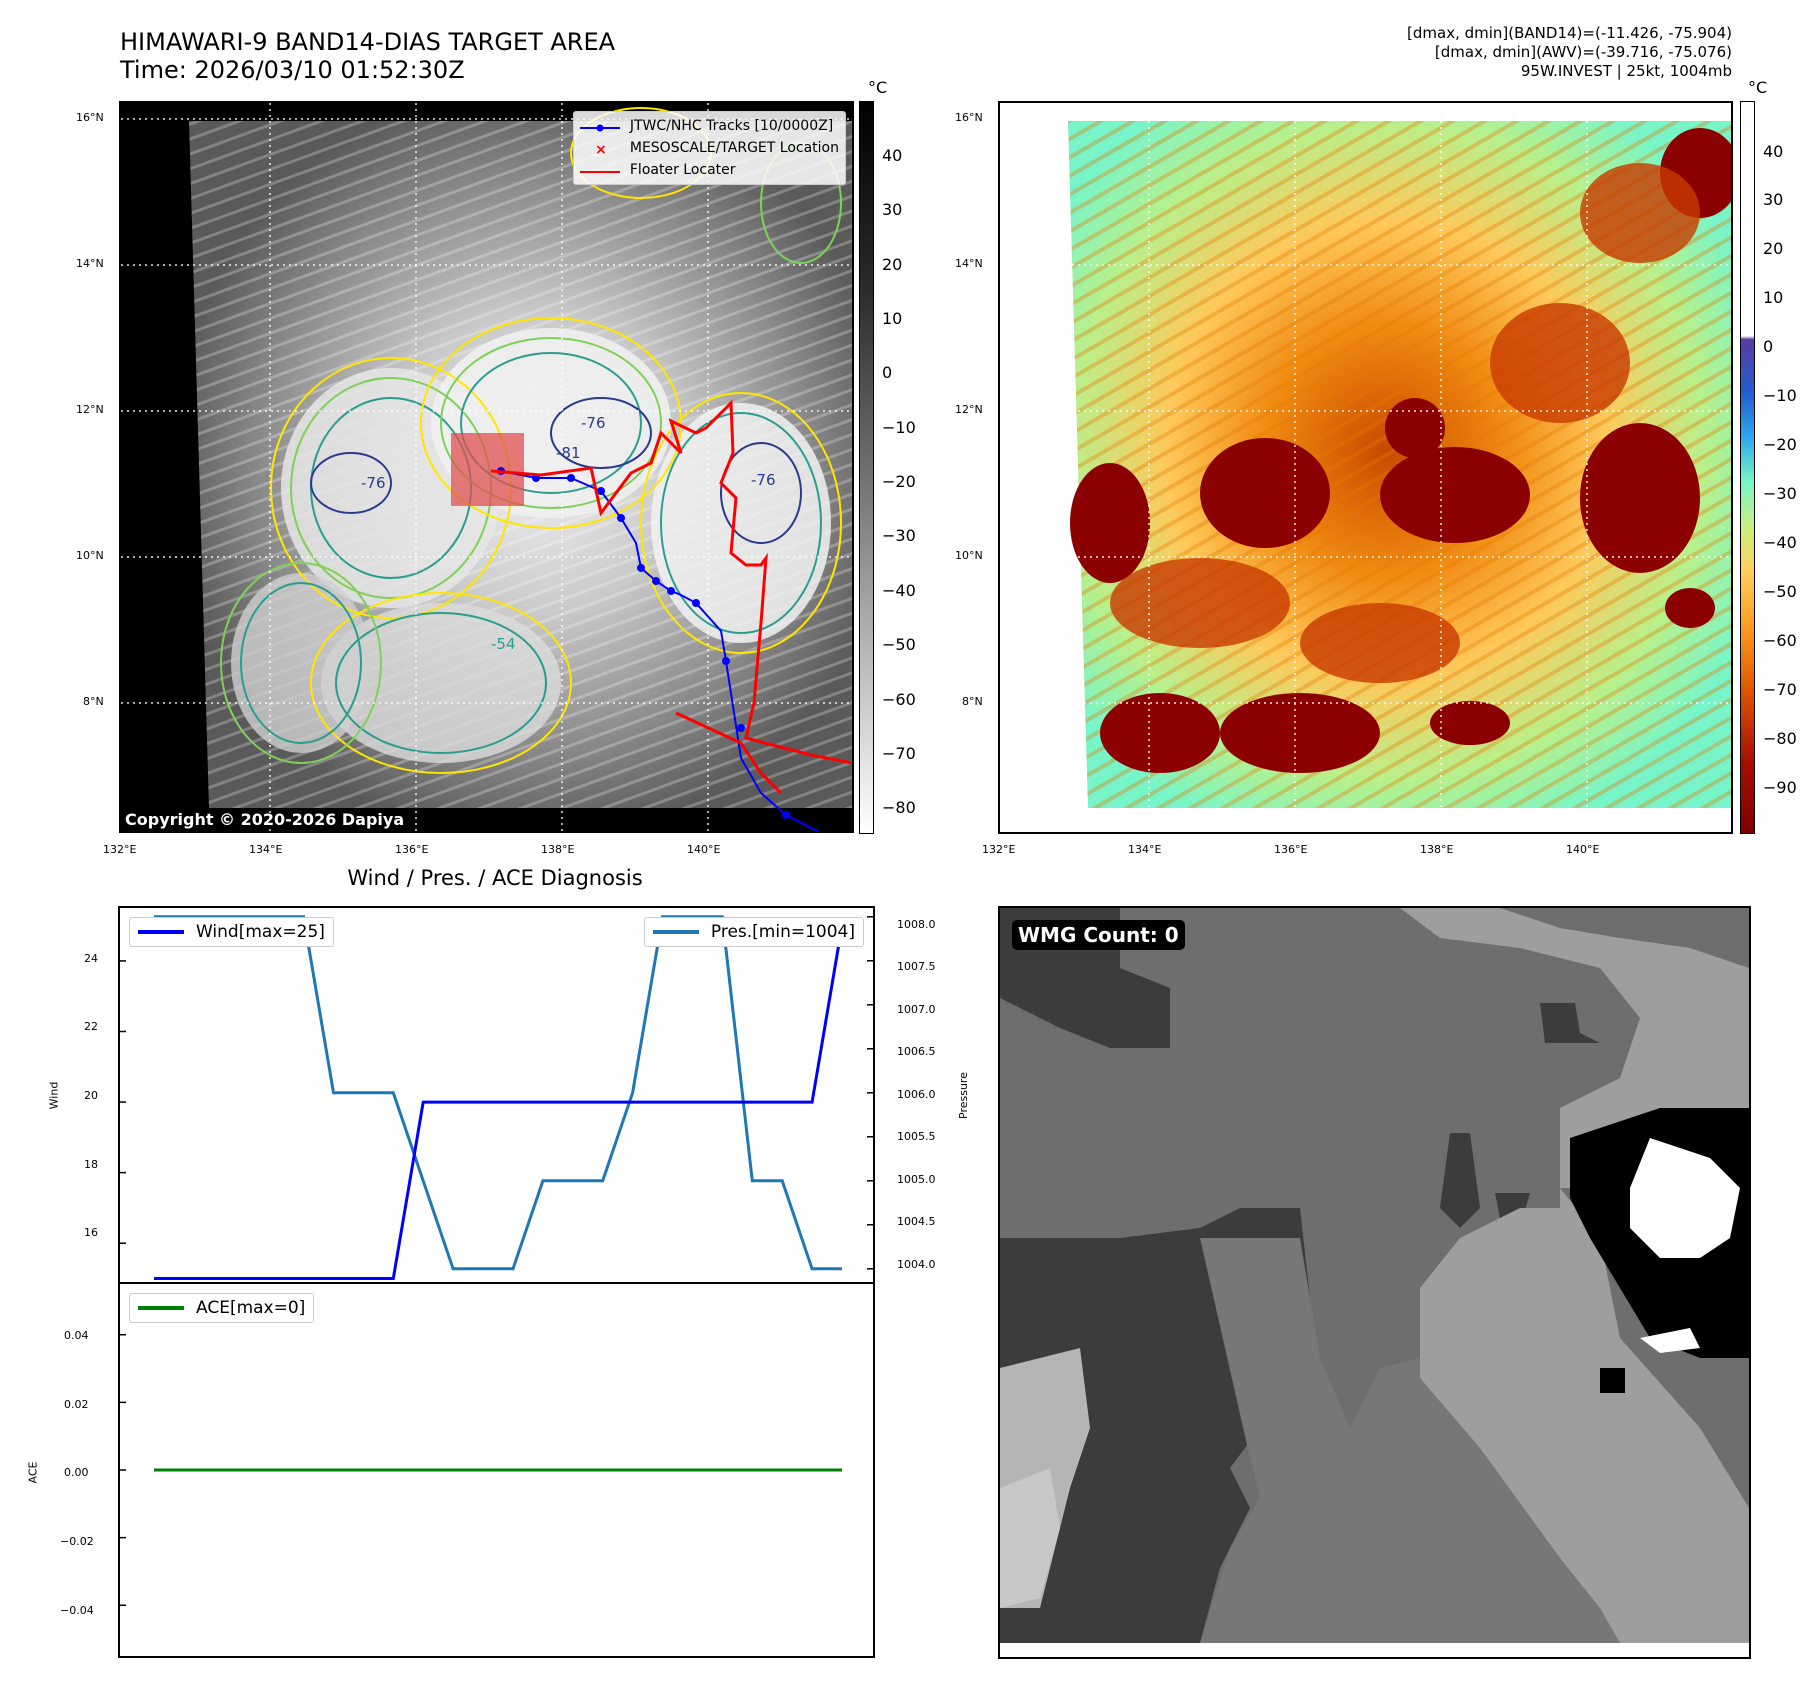  I want to click on contour-label: -81, so click(568, 453).